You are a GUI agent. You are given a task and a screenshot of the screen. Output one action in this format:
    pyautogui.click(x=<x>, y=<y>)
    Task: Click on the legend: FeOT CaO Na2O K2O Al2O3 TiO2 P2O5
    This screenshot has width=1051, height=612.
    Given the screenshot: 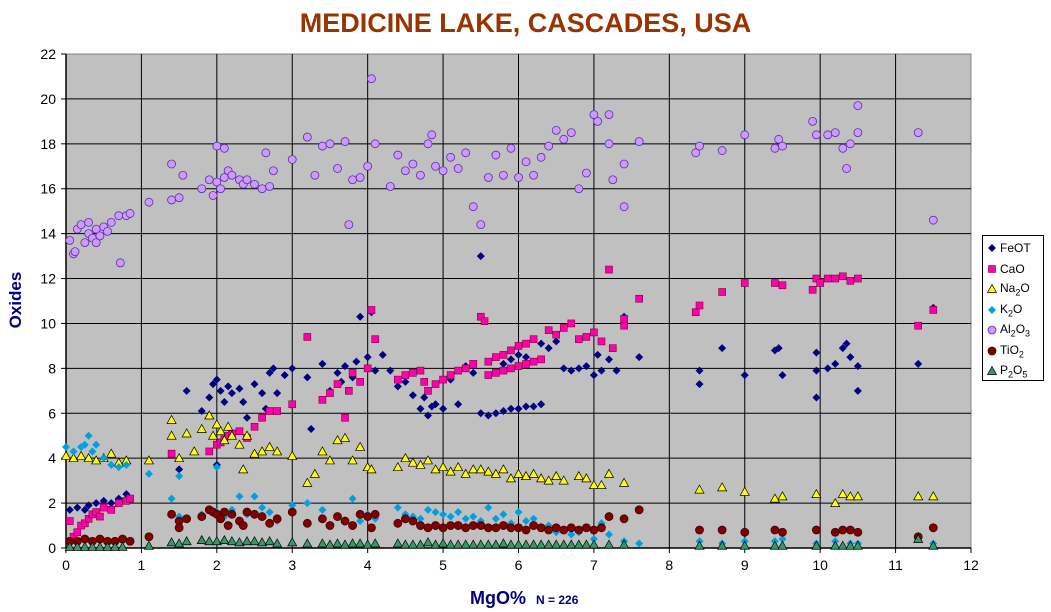 What is the action you would take?
    pyautogui.click(x=1013, y=308)
    